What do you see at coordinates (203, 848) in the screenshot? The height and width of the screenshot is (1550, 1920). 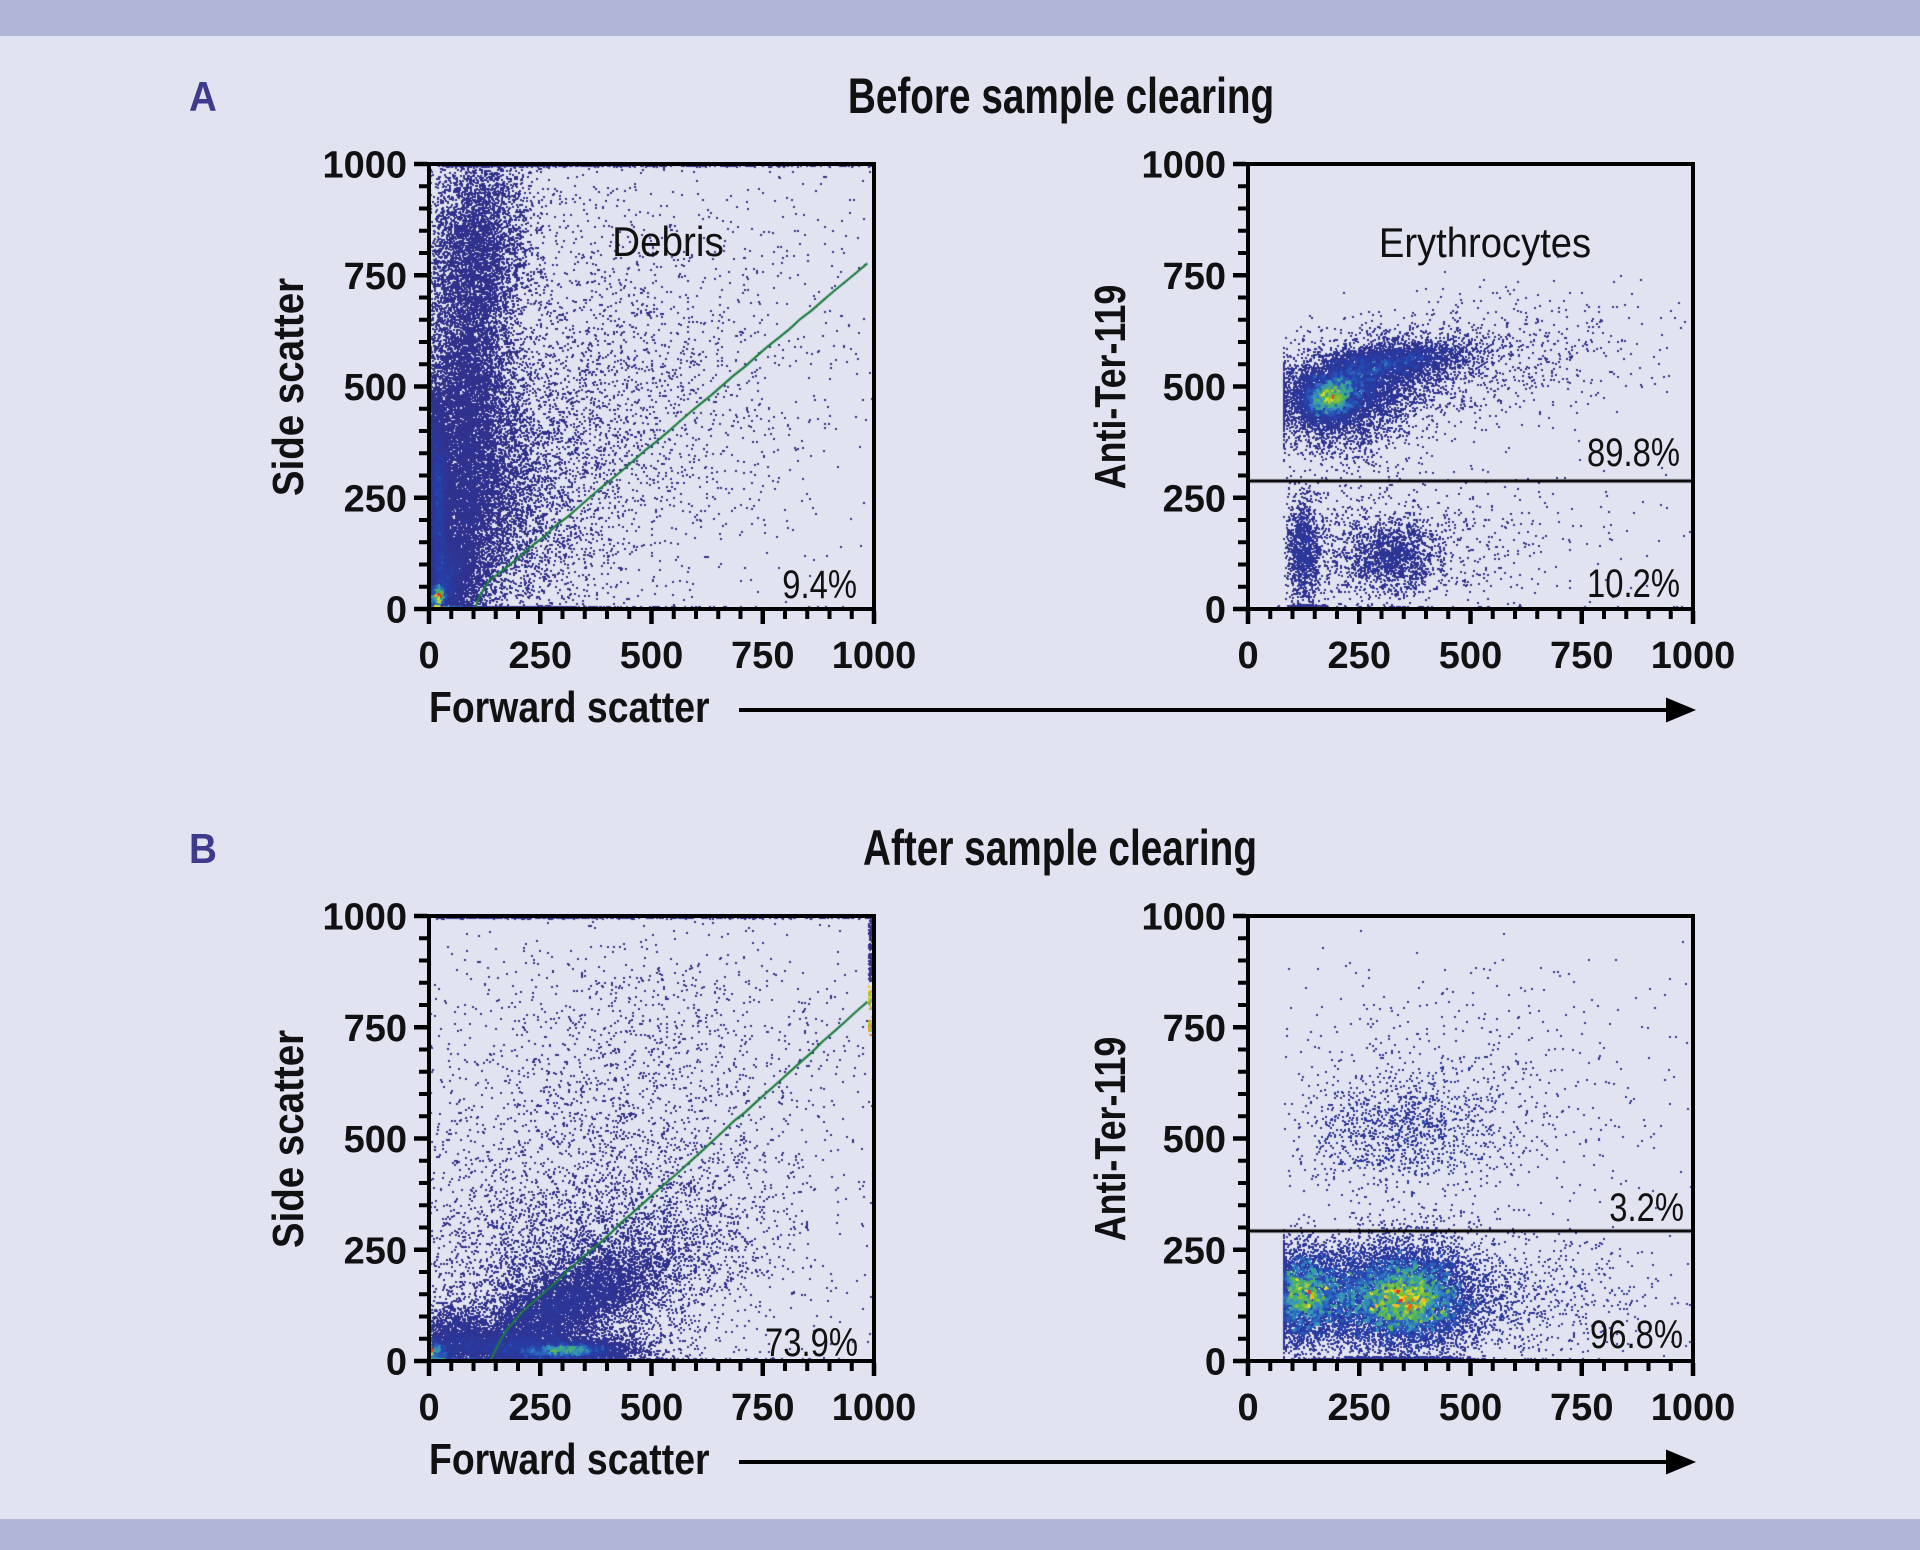 I see `svg-text: B` at bounding box center [203, 848].